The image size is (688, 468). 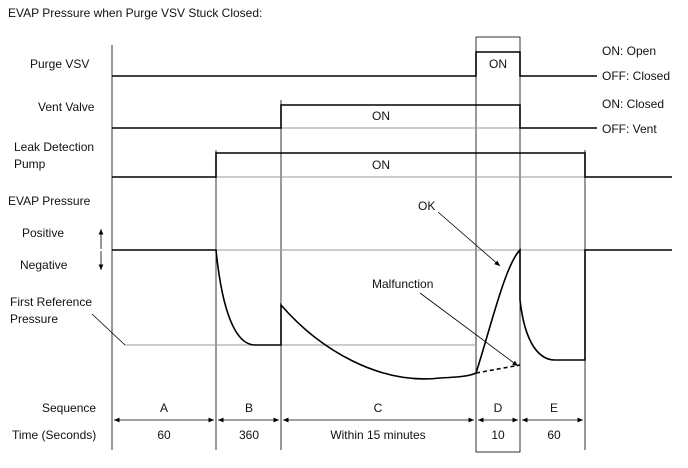 What do you see at coordinates (51, 302) in the screenshot?
I see `reference-label: First Reference` at bounding box center [51, 302].